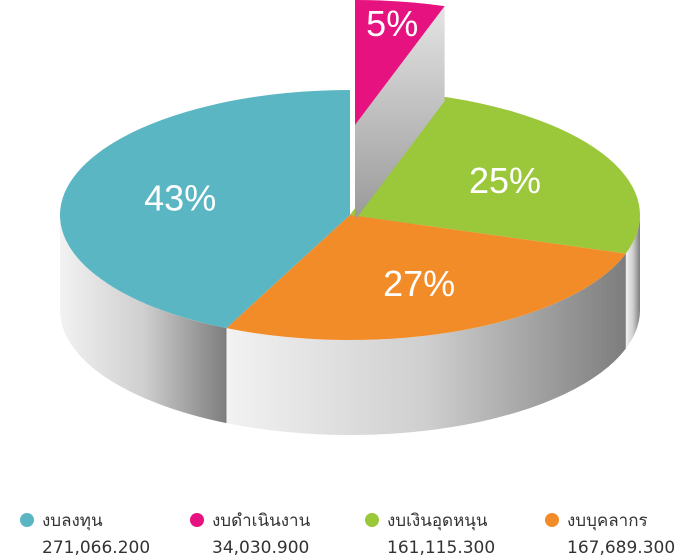 Image resolution: width=686 pixels, height=560 pixels. What do you see at coordinates (607, 521) in the screenshot?
I see `legend-label: งบบุคลากร` at bounding box center [607, 521].